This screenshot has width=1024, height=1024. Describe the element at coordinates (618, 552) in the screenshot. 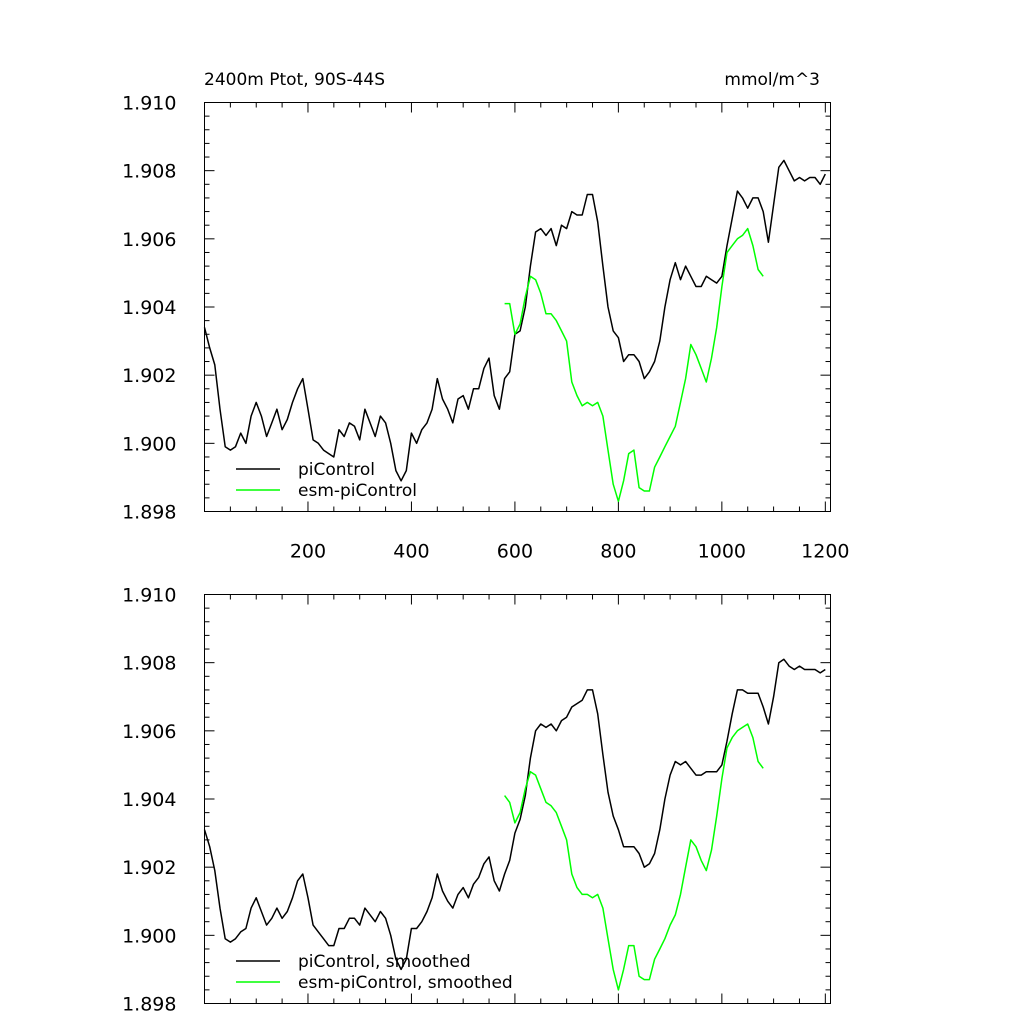

I see `x-tick-label: 800` at that location.